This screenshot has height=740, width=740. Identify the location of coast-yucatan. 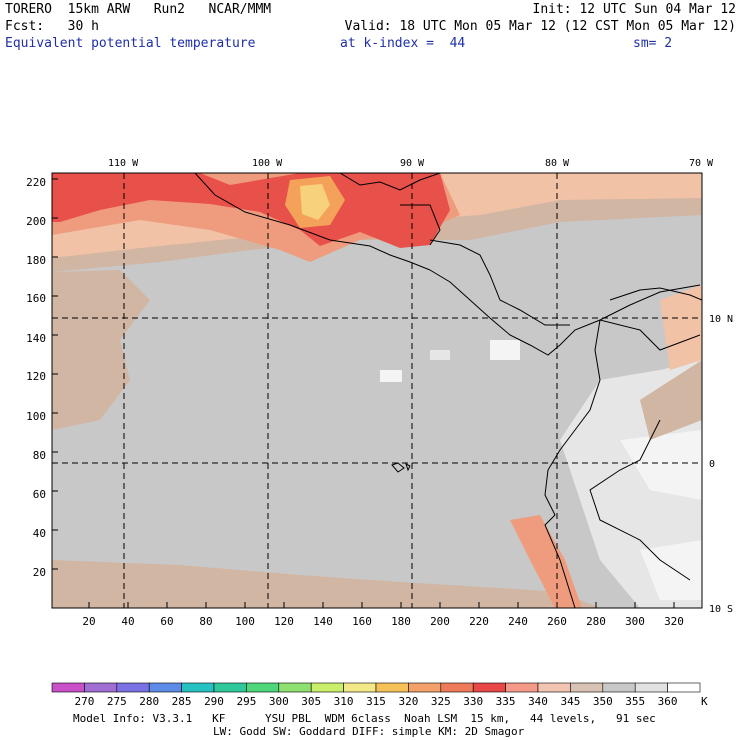
(390, 182).